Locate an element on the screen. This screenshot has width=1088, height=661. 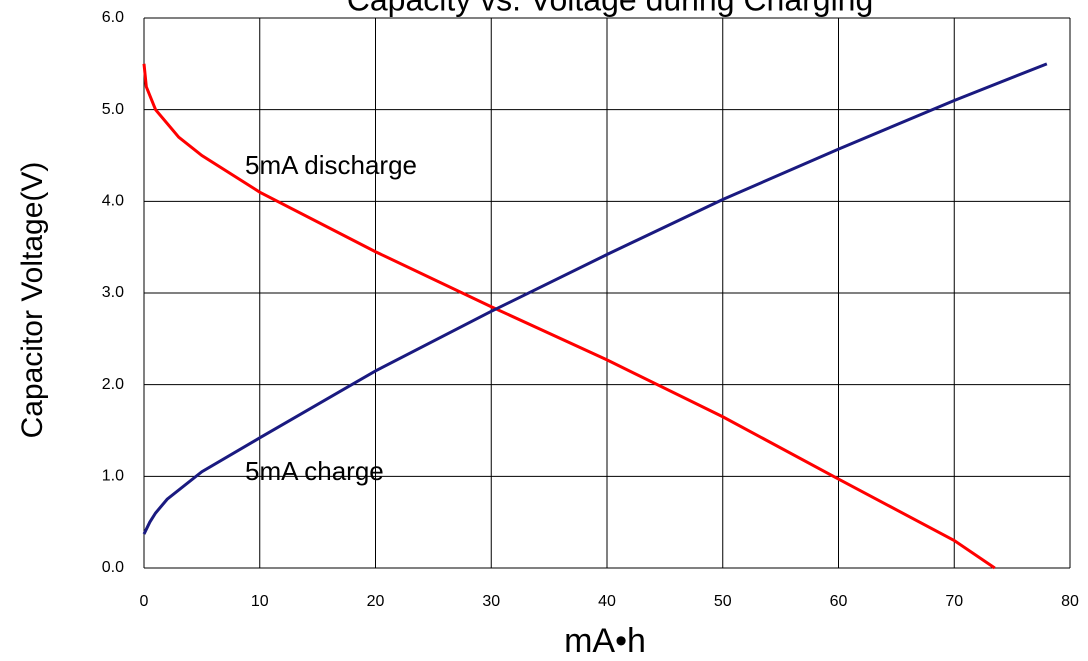
y-tick-label: 6.0 is located at coordinates (113, 17).